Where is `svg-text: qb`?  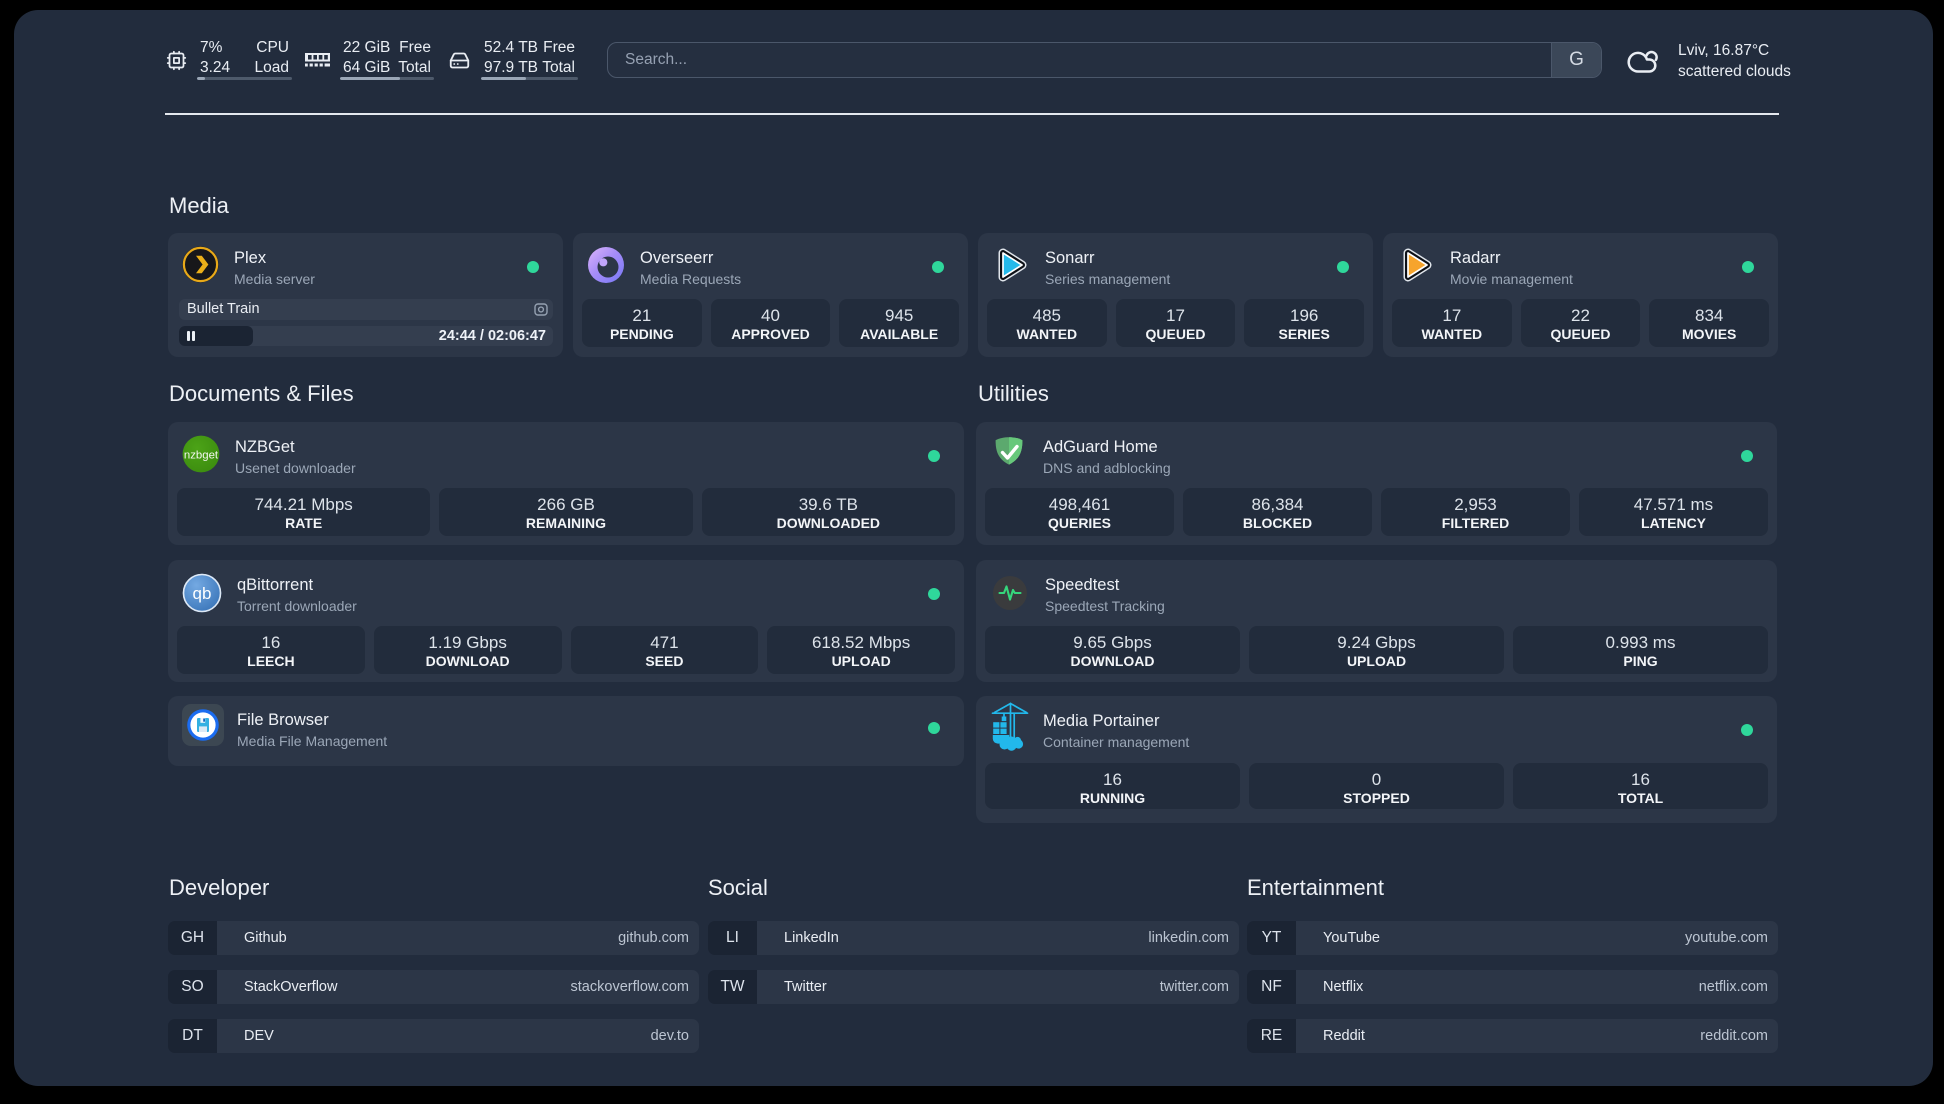
svg-text: qb is located at coordinates (202, 593).